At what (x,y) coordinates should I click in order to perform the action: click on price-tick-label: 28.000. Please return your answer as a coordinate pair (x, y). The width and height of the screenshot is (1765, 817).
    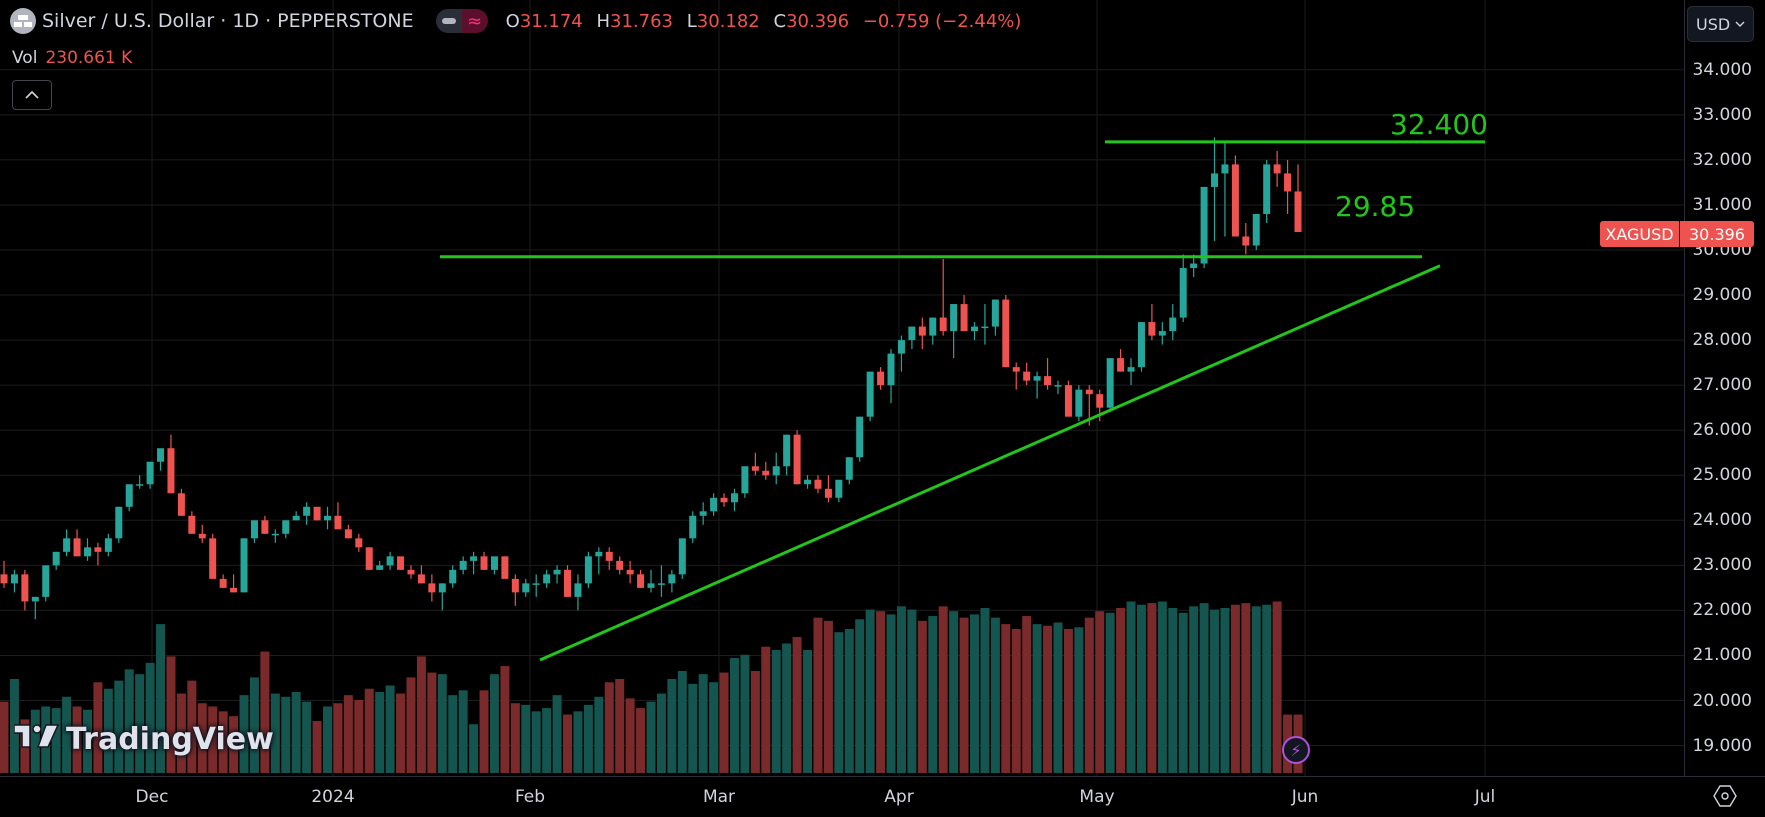
    Looking at the image, I should click on (1722, 340).